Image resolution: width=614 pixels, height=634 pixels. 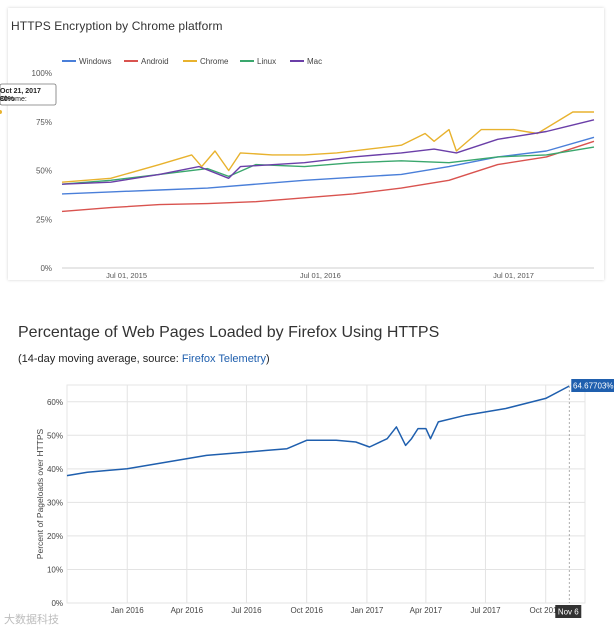 I want to click on x-tick-label: Jan 2016, so click(x=127, y=610).